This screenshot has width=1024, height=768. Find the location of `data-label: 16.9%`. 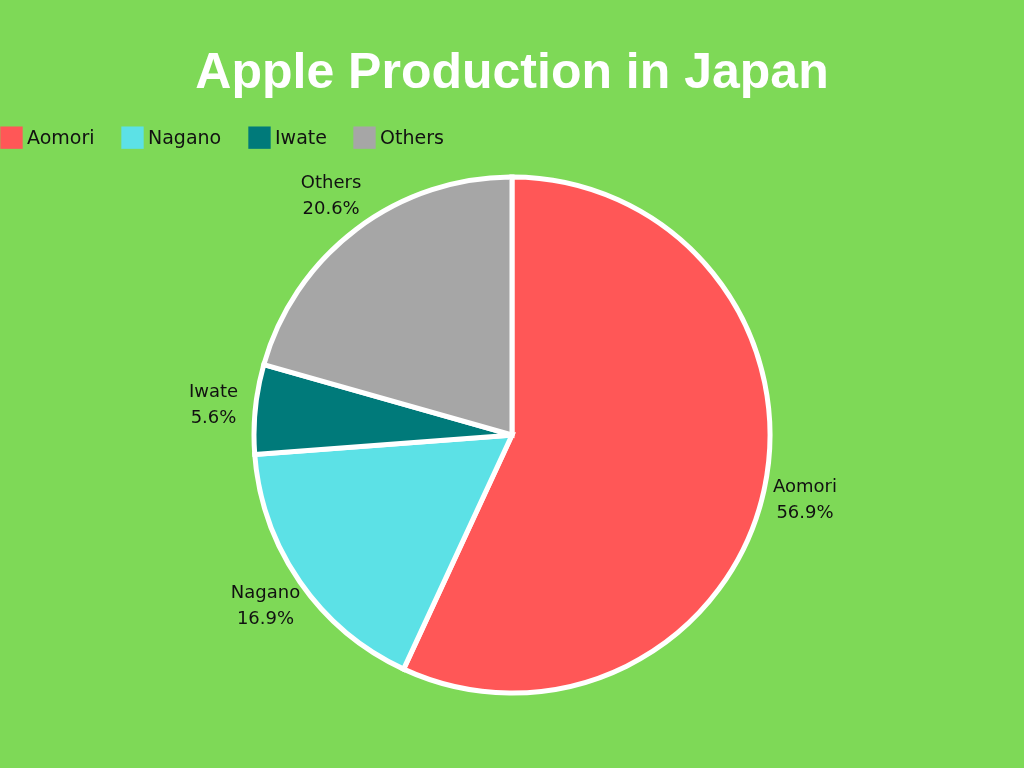

data-label: 16.9% is located at coordinates (265, 617).